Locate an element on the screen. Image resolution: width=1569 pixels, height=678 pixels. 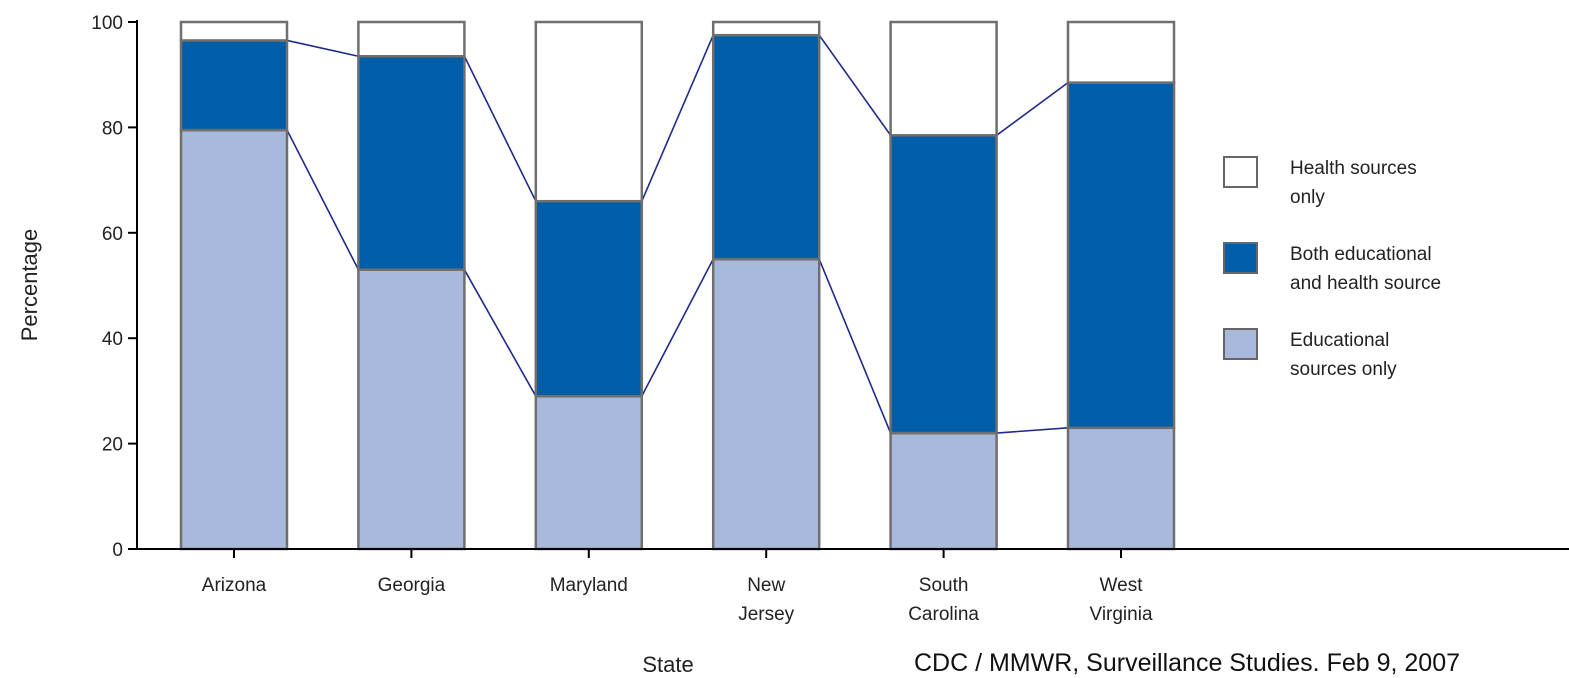
y-tick-label: 60 is located at coordinates (112, 234).